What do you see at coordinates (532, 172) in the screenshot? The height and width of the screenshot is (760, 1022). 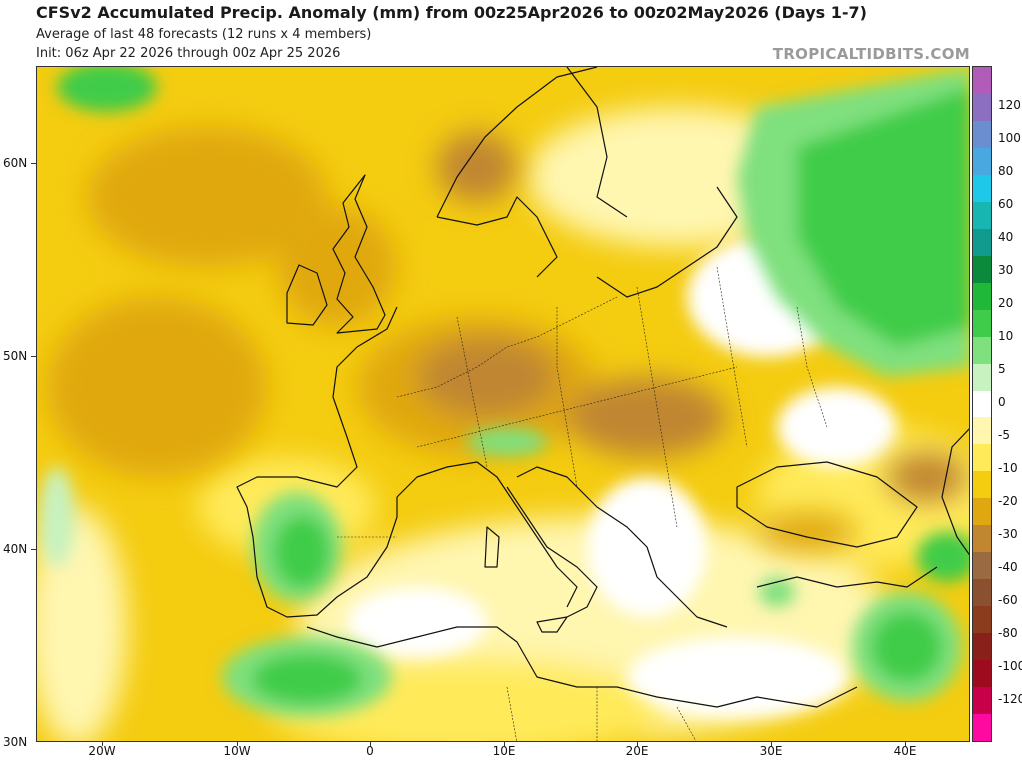 I see `coast-scandinavia` at bounding box center [532, 172].